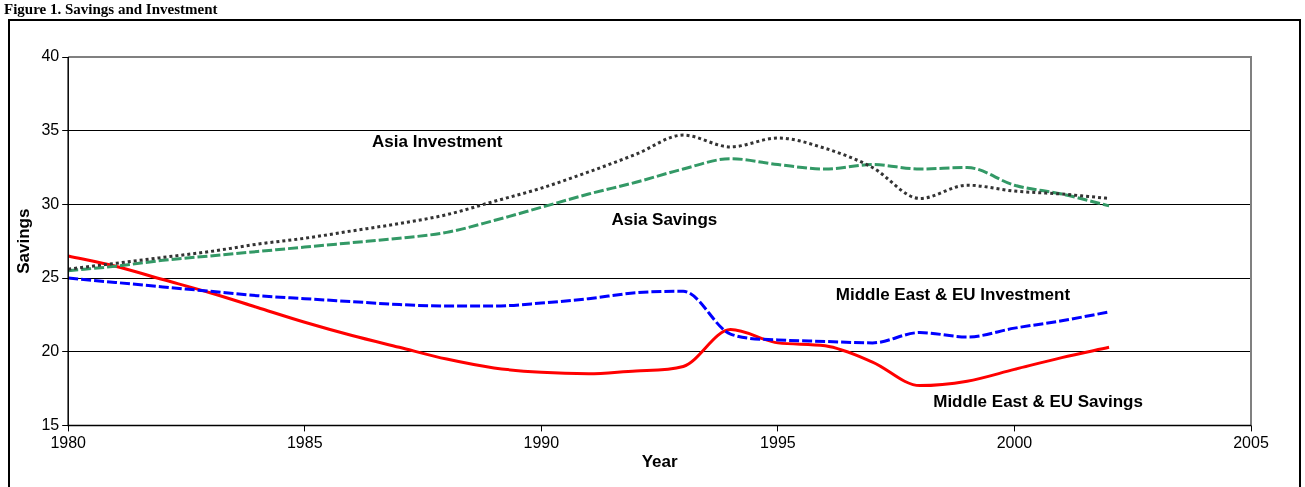 The image size is (1305, 487). Describe the element at coordinates (953, 295) in the screenshot. I see `series-label: Middle East & EU Investment` at that location.